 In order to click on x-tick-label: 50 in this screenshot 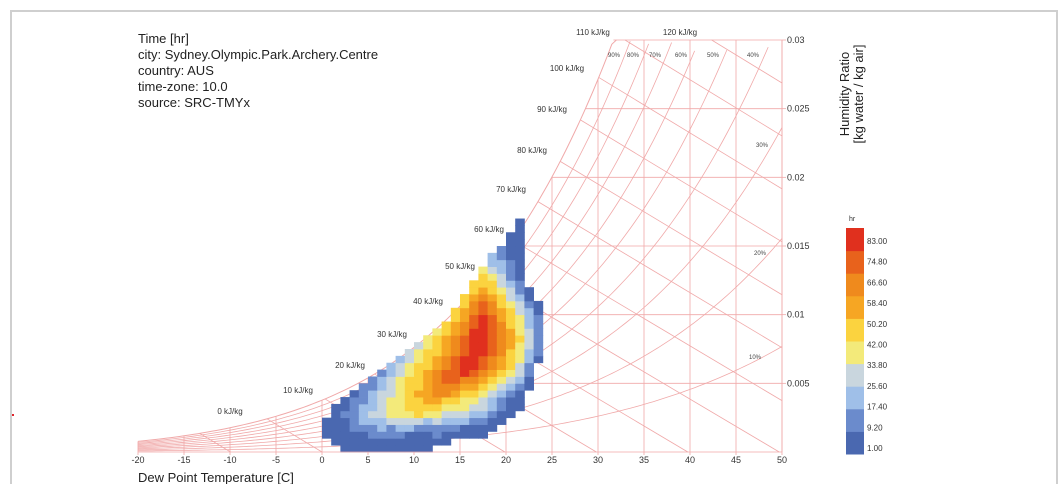, I will do `click(782, 460)`.